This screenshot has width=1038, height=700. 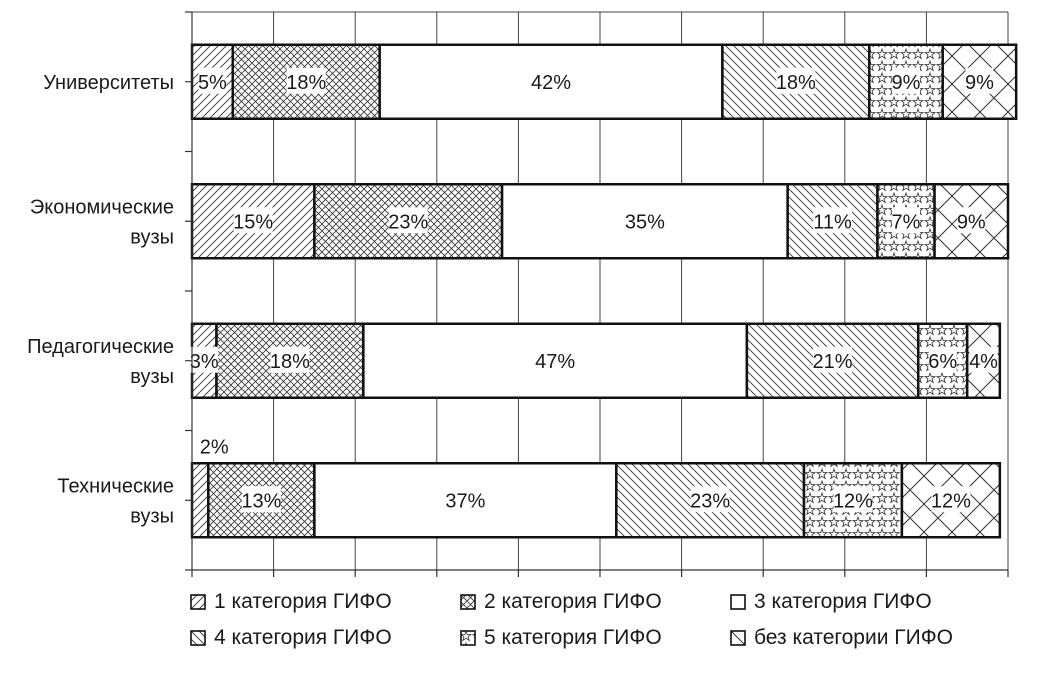 What do you see at coordinates (115, 486) in the screenshot?
I see `y-category-label: Технические` at bounding box center [115, 486].